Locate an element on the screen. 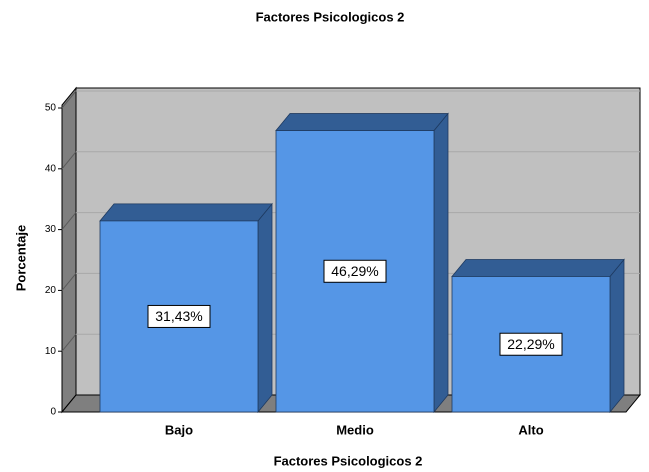 Image resolution: width=649 pixels, height=472 pixels. x-tick-label: Medio is located at coordinates (355, 429).